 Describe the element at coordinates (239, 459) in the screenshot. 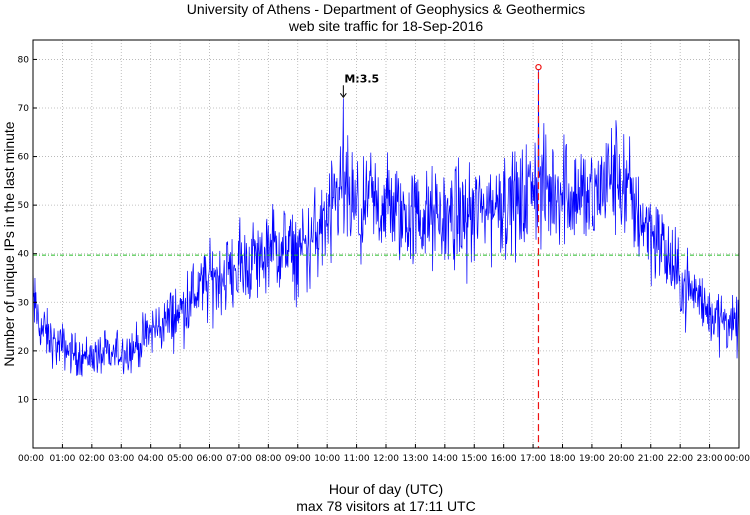

I see `x-tick-label: 07:00` at that location.